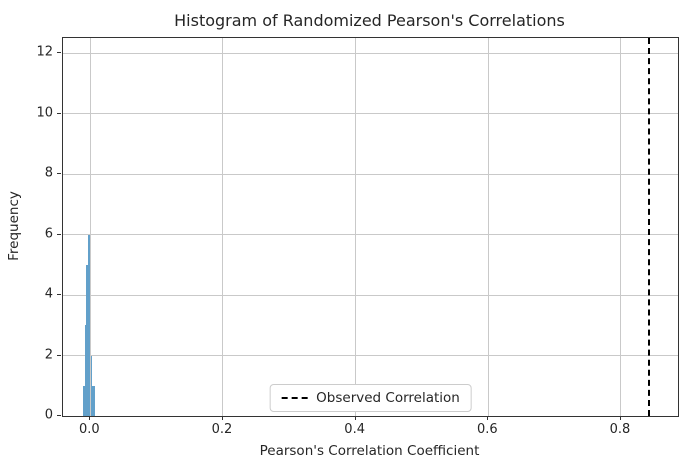 This screenshot has width=686, height=470. Describe the element at coordinates (354, 429) in the screenshot. I see `x-tick-label: 0.4` at that location.